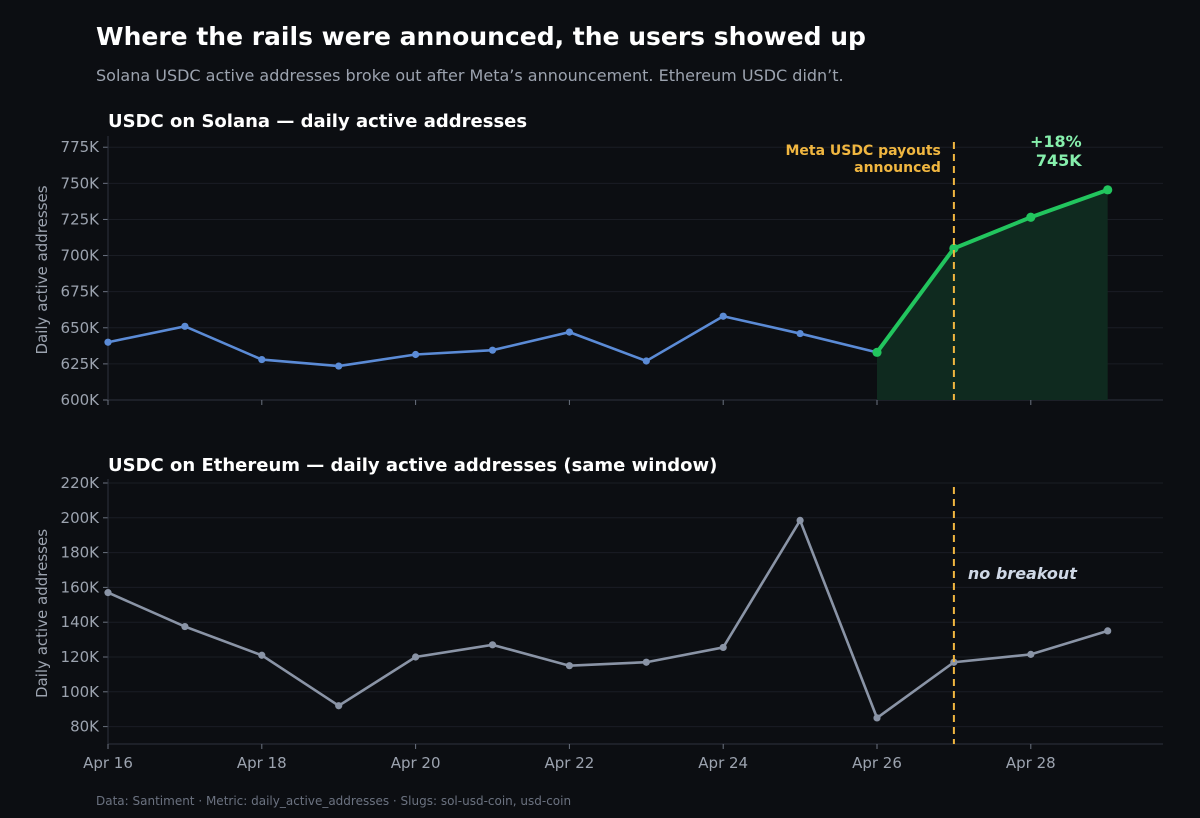 This screenshot has height=818, width=1200. What do you see at coordinates (1031, 763) in the screenshot?
I see `x-tick-label: Apr 28` at bounding box center [1031, 763].